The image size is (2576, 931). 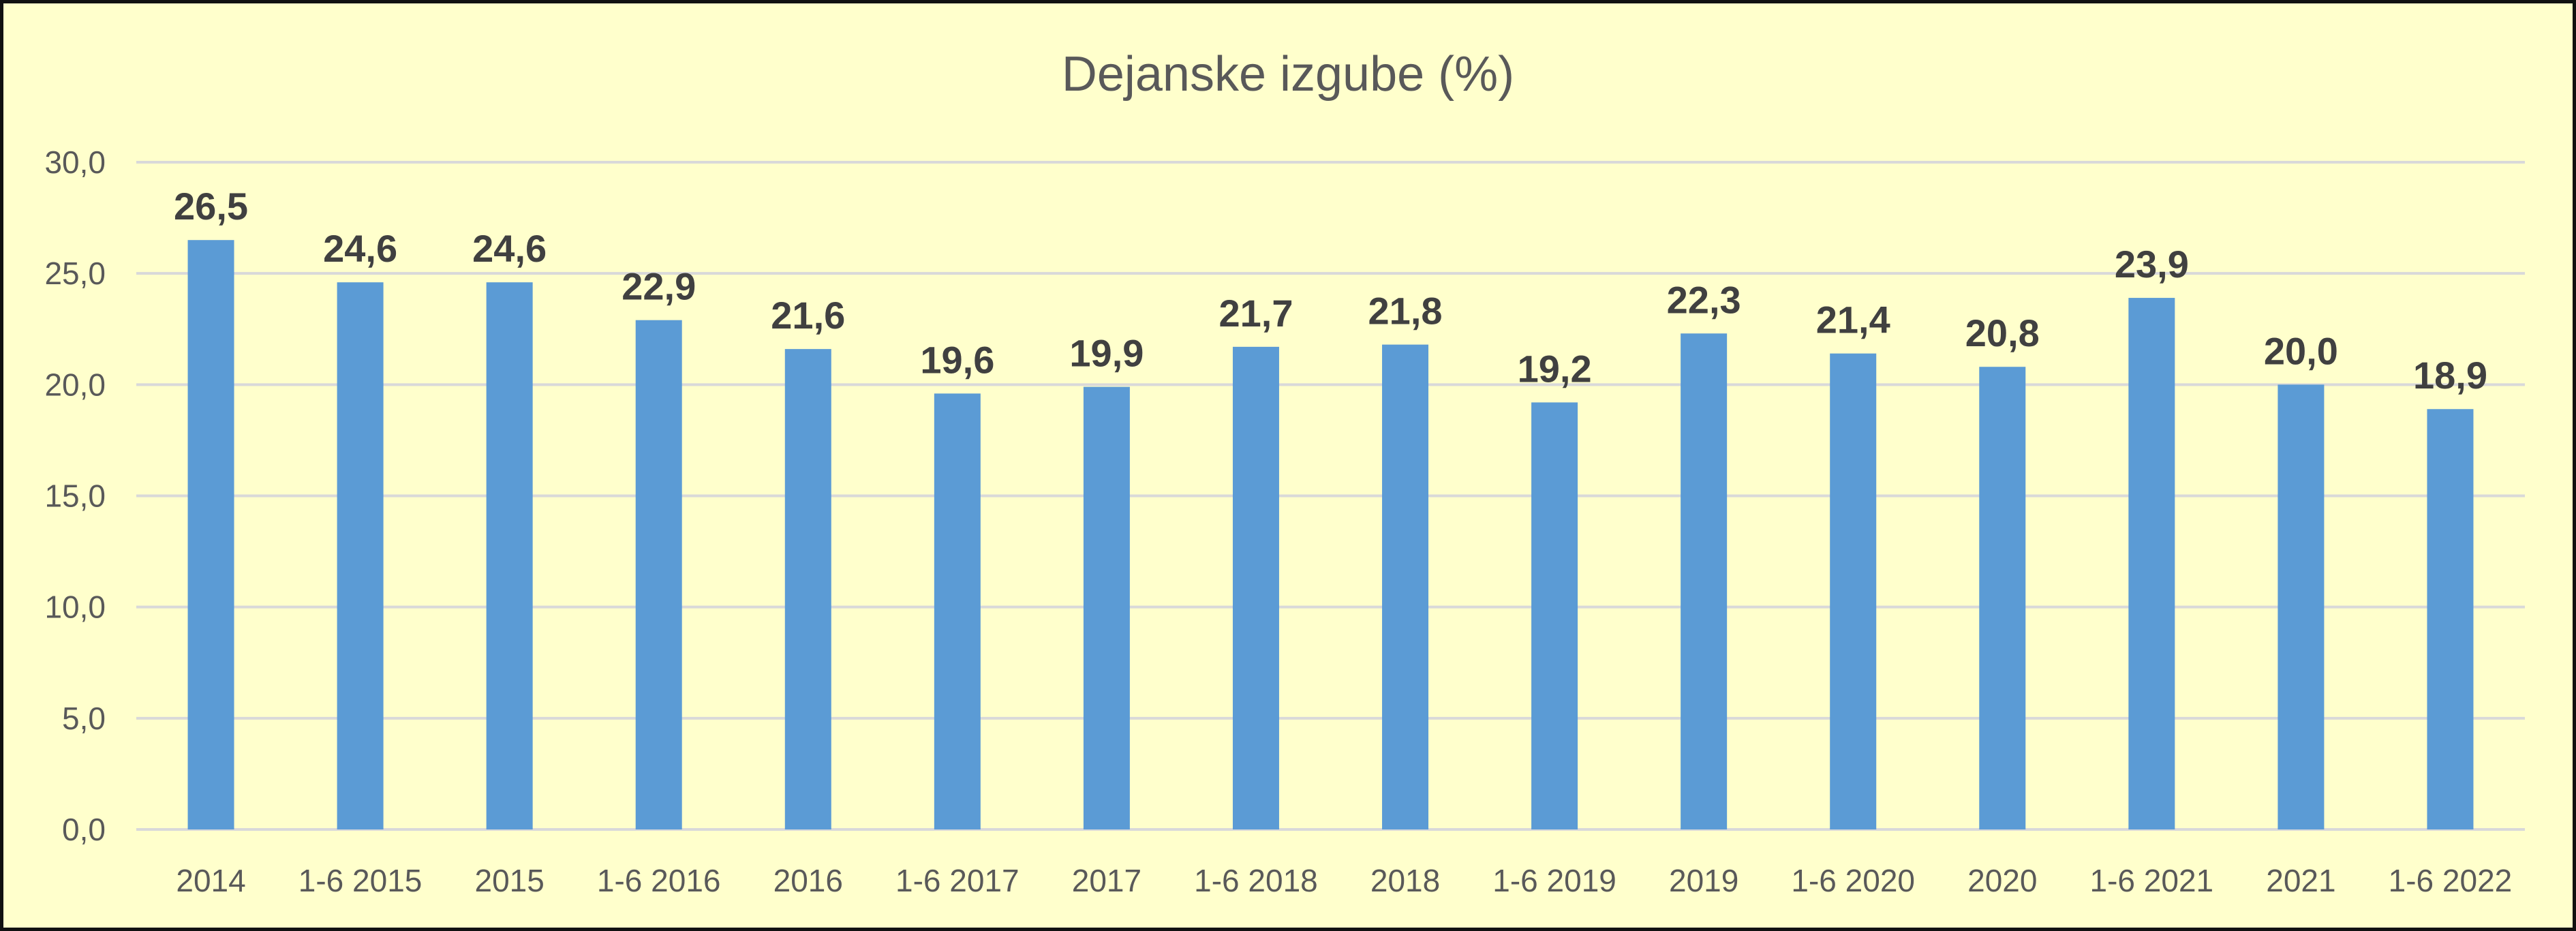 What do you see at coordinates (808, 315) in the screenshot?
I see `data-label: 21,6` at bounding box center [808, 315].